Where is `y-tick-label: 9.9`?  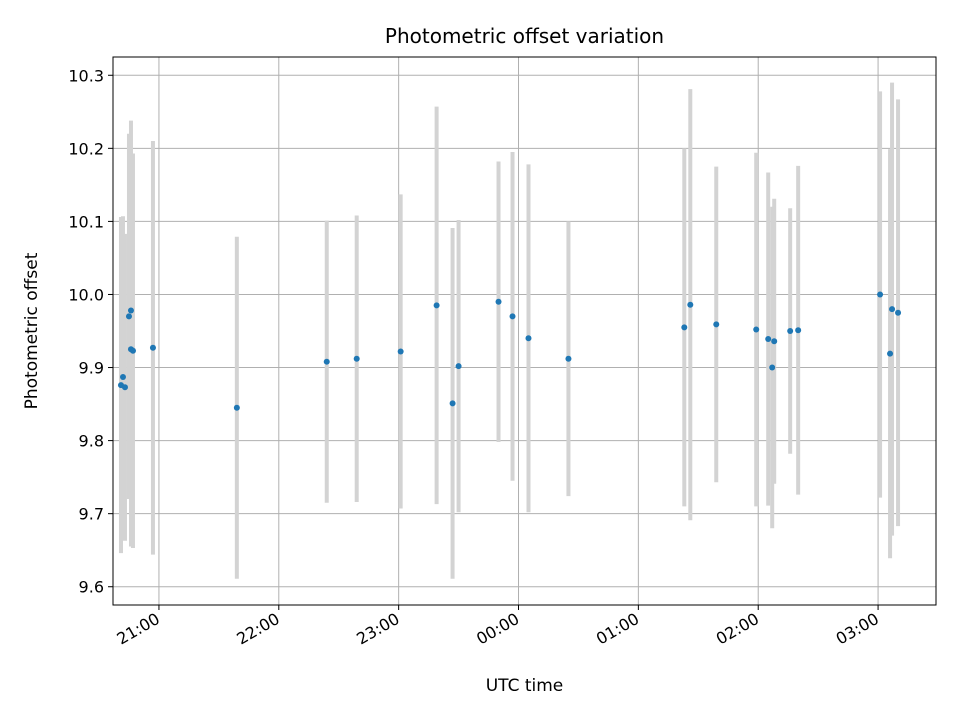 y-tick-label: 9.9 is located at coordinates (91, 368).